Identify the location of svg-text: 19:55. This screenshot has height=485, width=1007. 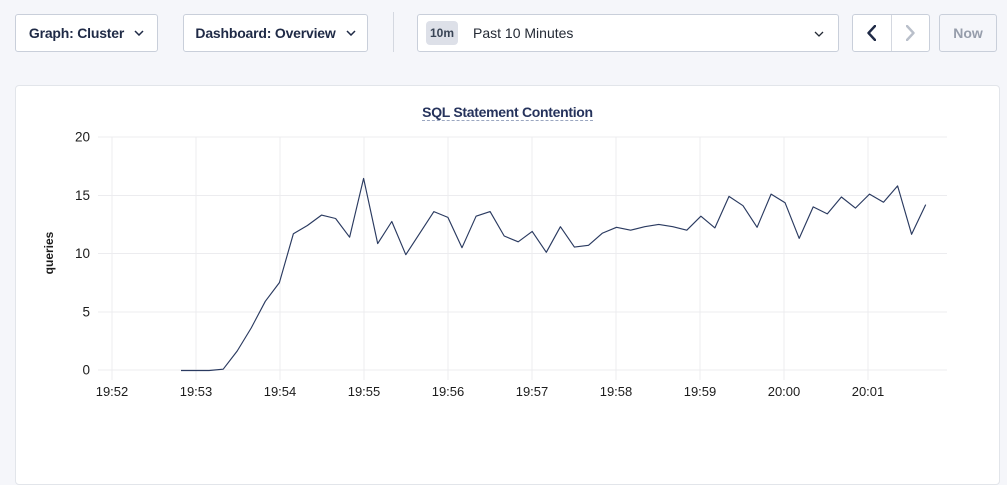
(364, 391).